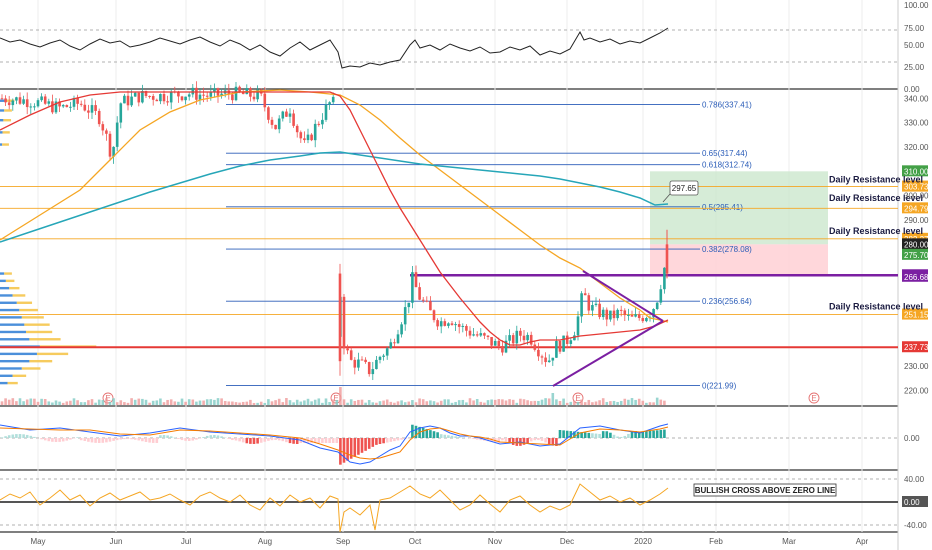 The image size is (932, 550). What do you see at coordinates (916, 196) in the screenshot?
I see `price-tick-label: 300.00` at bounding box center [916, 196].